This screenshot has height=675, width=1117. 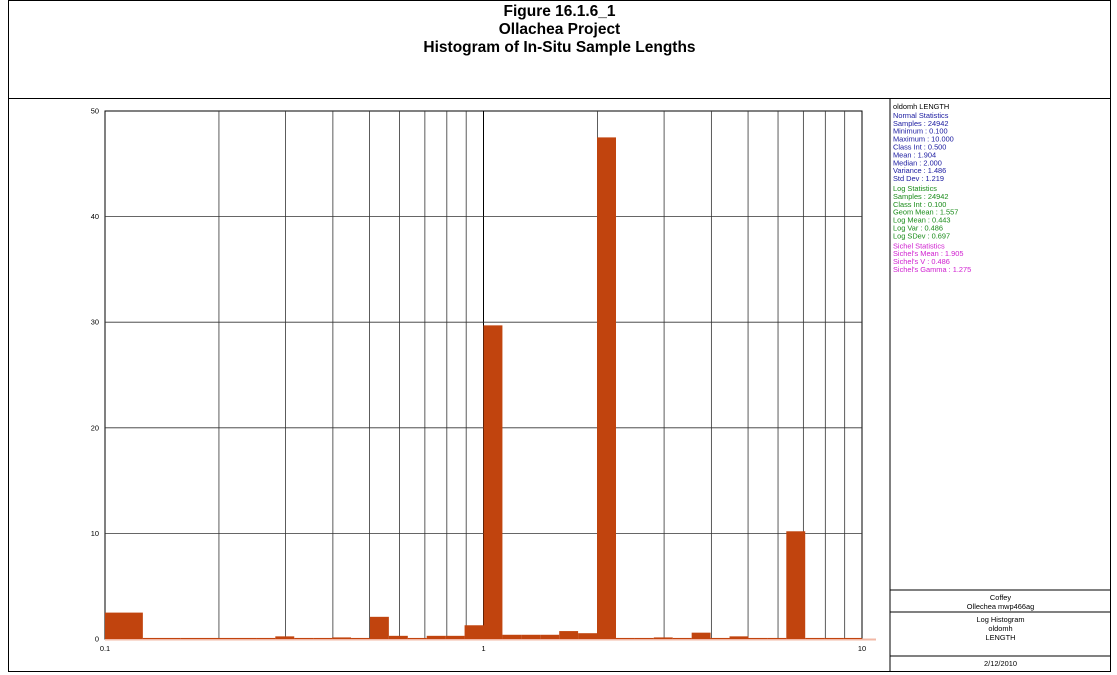 I want to click on figure-title: Histogram of In-Situ Sample Lengths, so click(x=559, y=47).